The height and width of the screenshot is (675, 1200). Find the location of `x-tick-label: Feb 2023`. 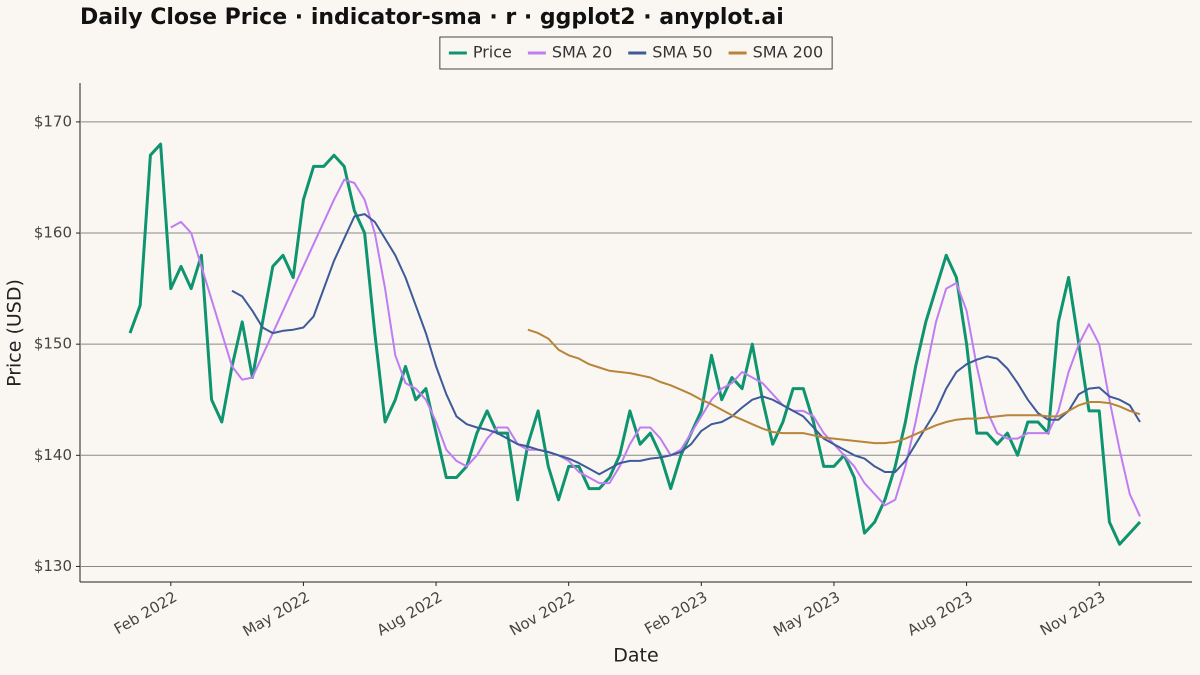

x-tick-label: Feb 2023 is located at coordinates (675, 613).